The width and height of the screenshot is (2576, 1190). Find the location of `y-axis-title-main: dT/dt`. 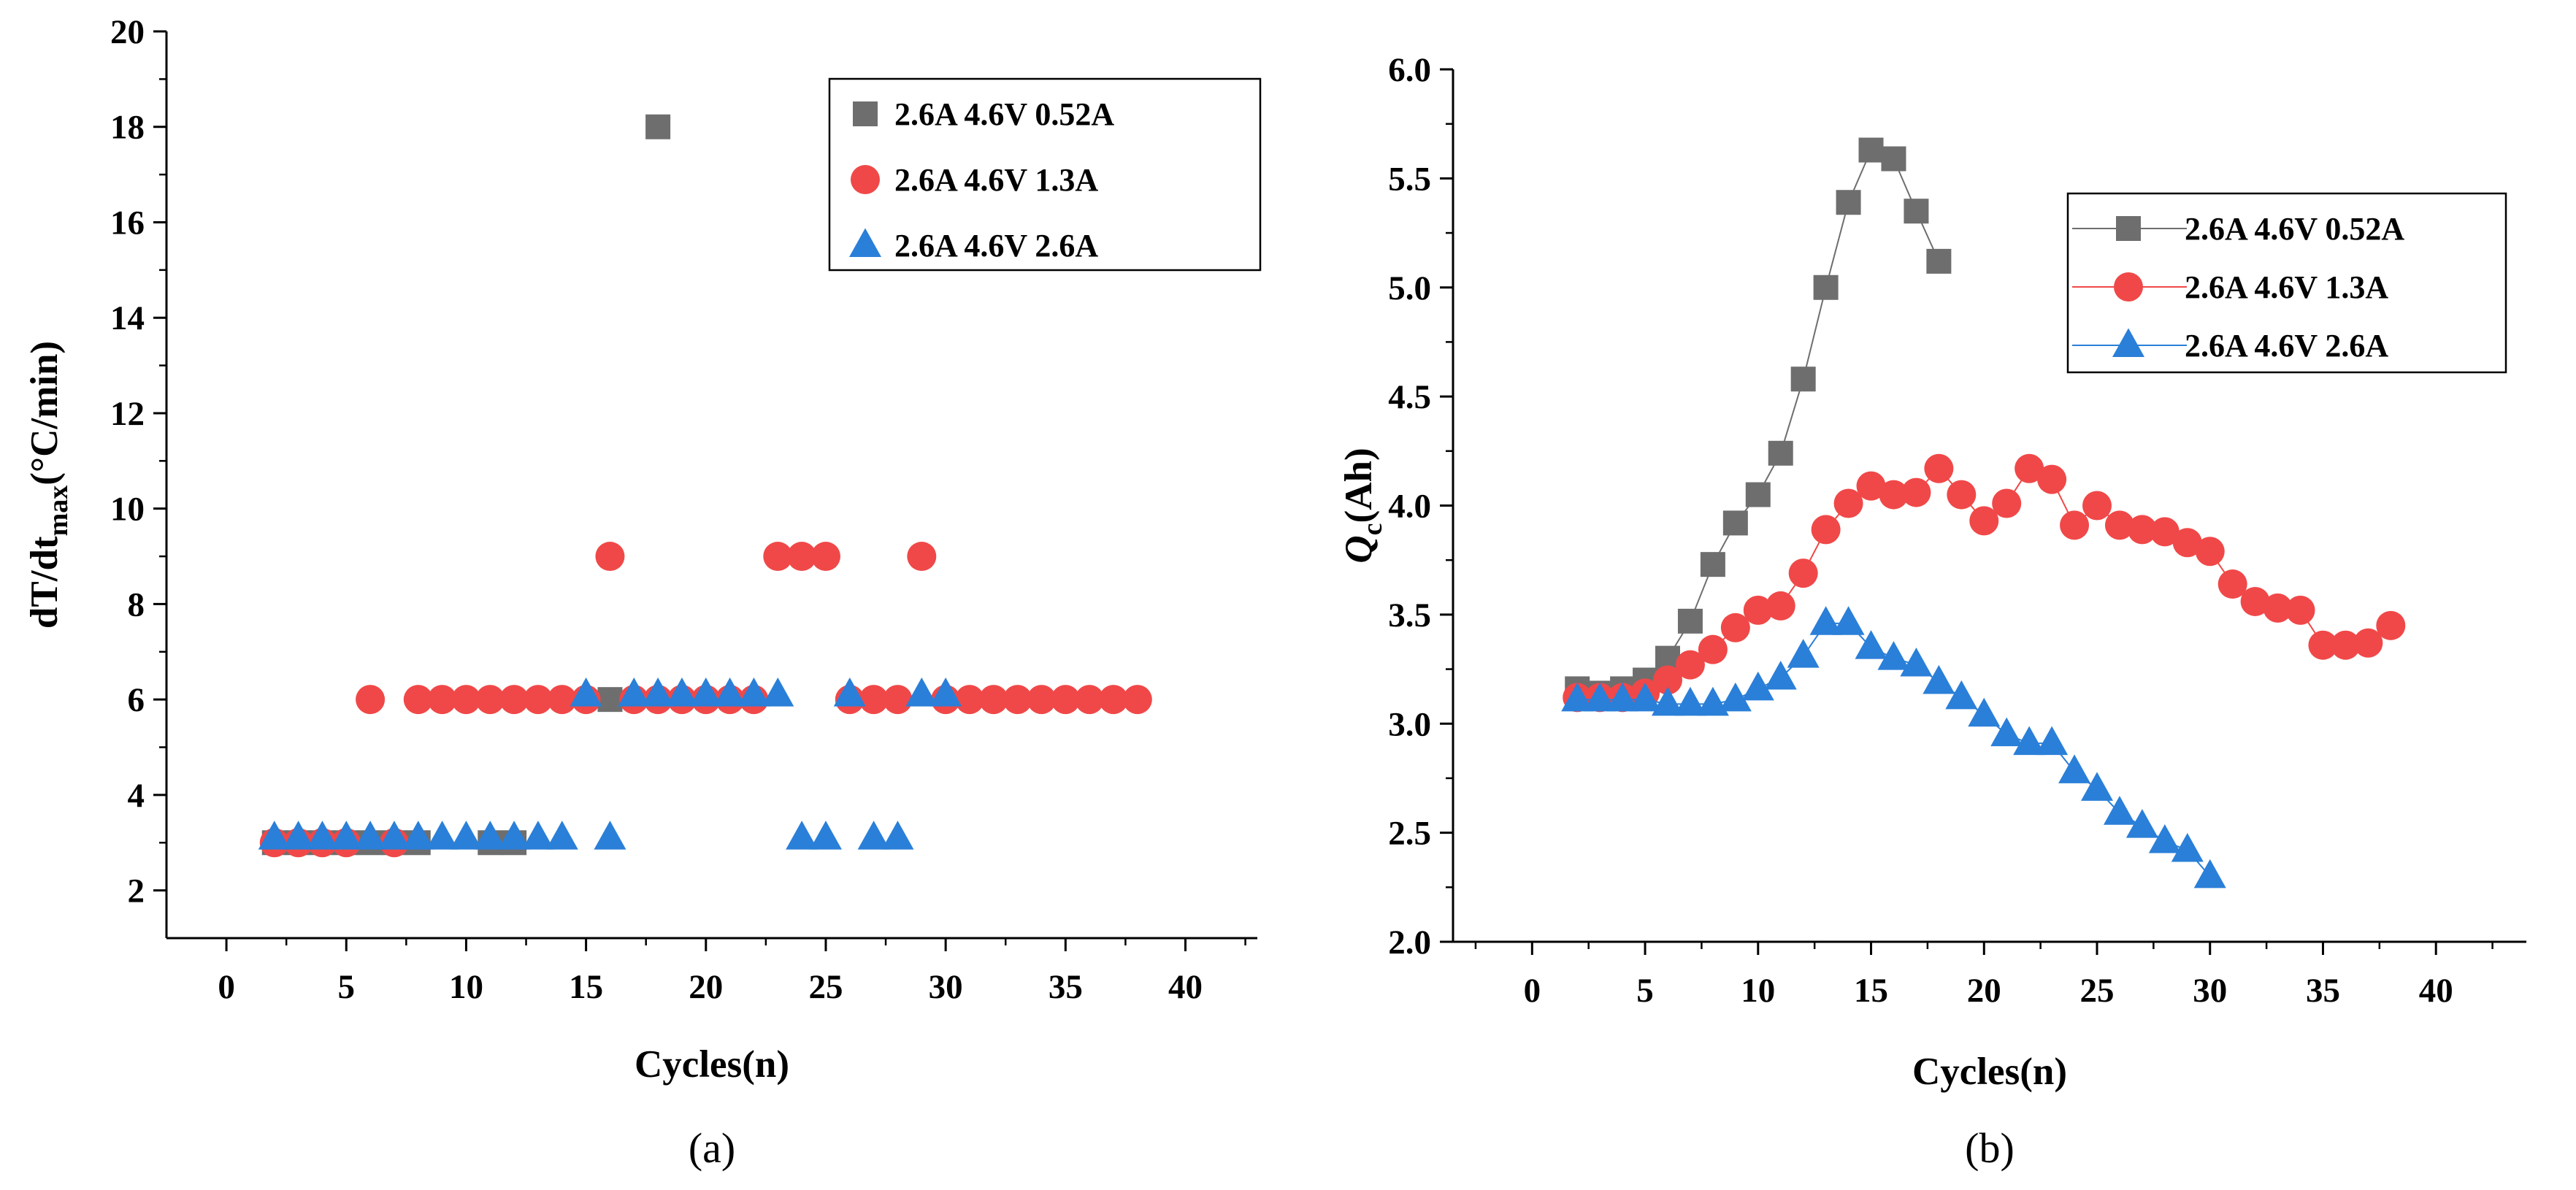

y-axis-title-main: dT/dt is located at coordinates (44, 582).